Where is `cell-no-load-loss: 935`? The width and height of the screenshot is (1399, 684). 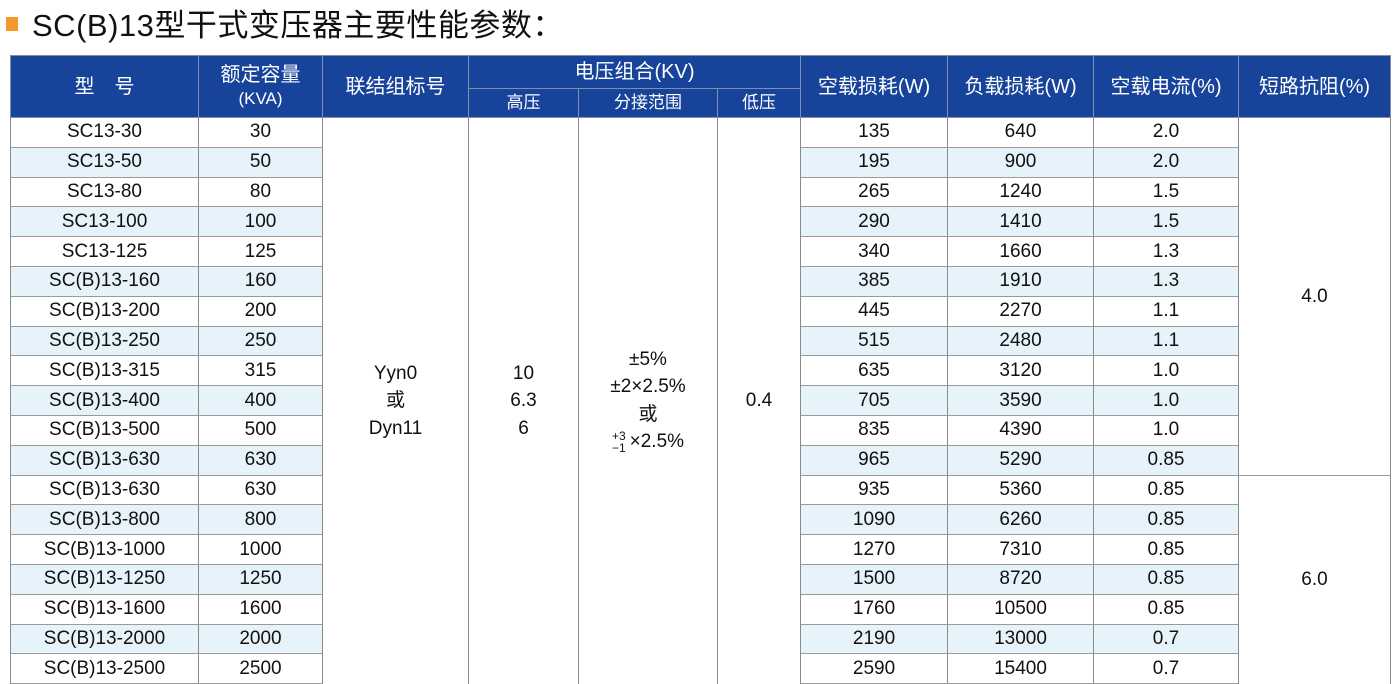
cell-no-load-loss: 935 is located at coordinates (874, 490).